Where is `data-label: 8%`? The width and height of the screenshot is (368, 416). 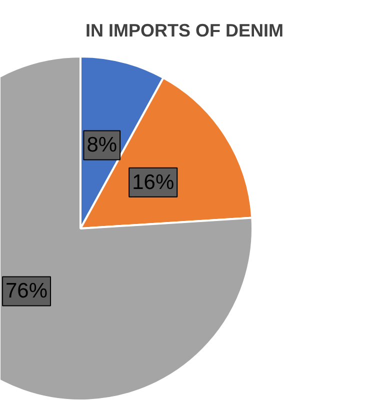
data-label: 8% is located at coordinates (102, 145).